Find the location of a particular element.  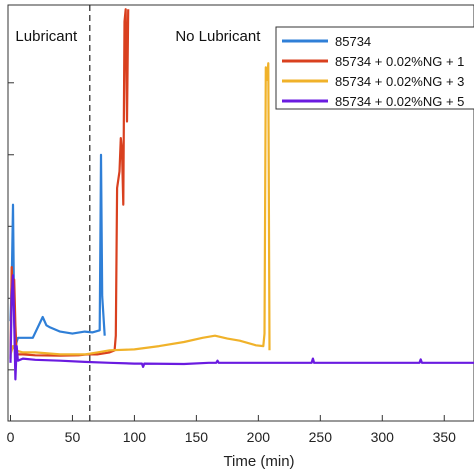

legend-label-4: 85734 + 0.02%NG + 5 is located at coordinates (399, 101).